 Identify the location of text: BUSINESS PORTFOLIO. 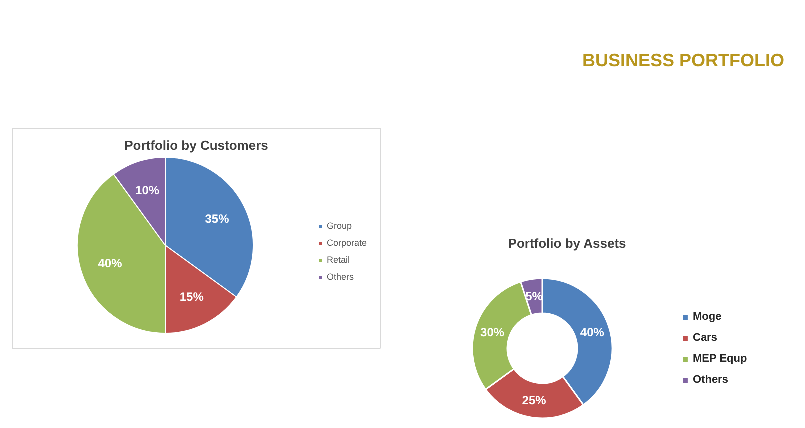
(683, 60).